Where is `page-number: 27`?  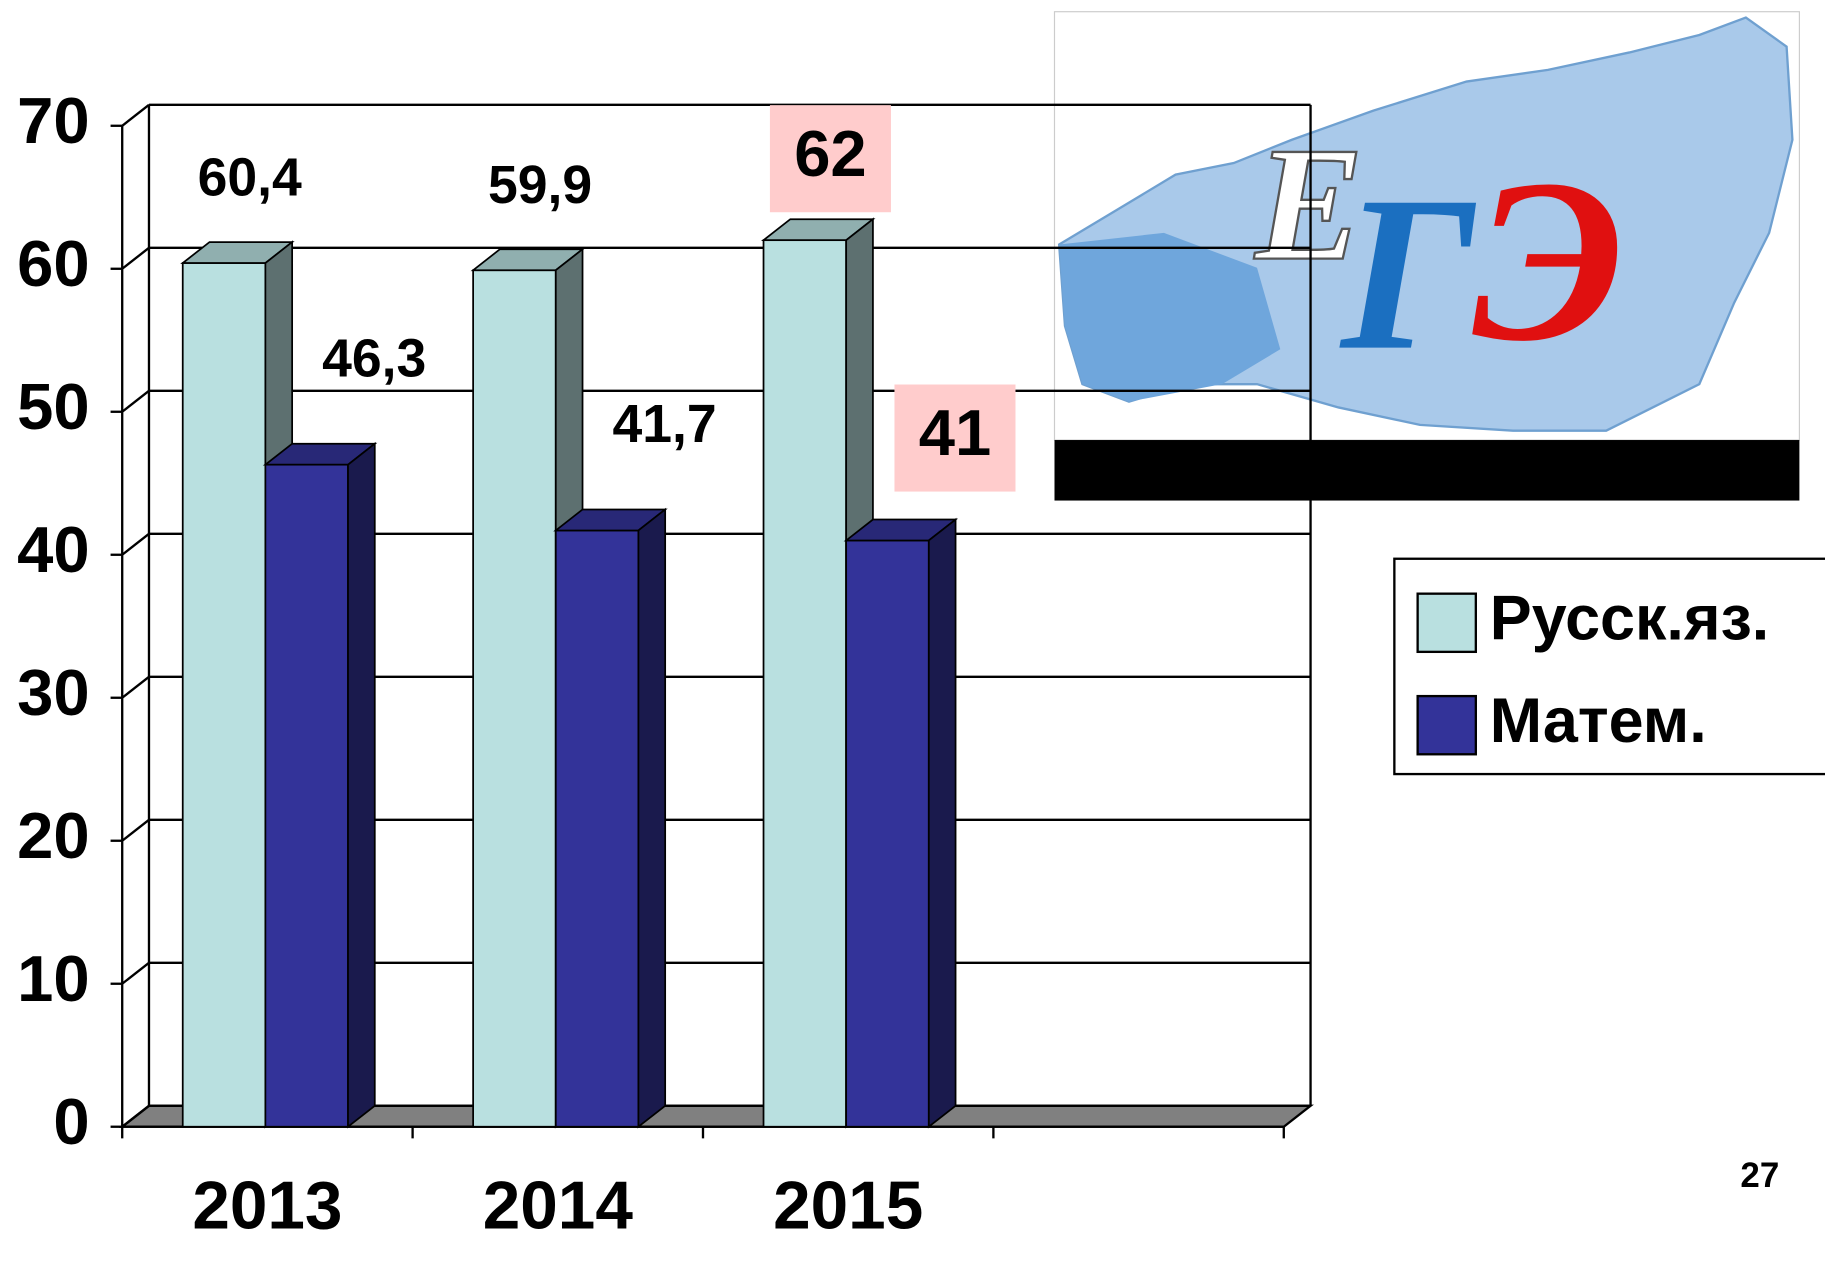
page-number: 27 is located at coordinates (1759, 1175).